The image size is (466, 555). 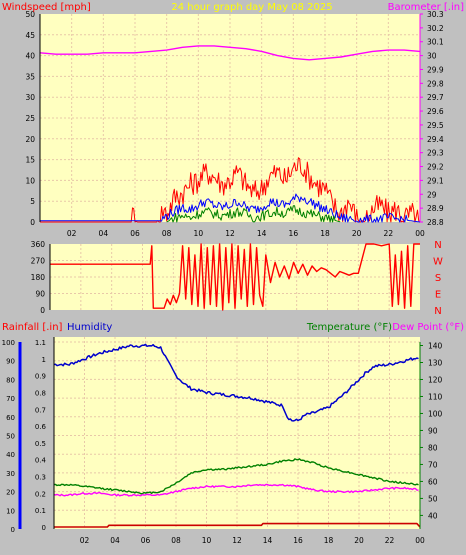 What do you see at coordinates (44, 528) in the screenshot?
I see `rainfall-tick-label: 0` at bounding box center [44, 528].